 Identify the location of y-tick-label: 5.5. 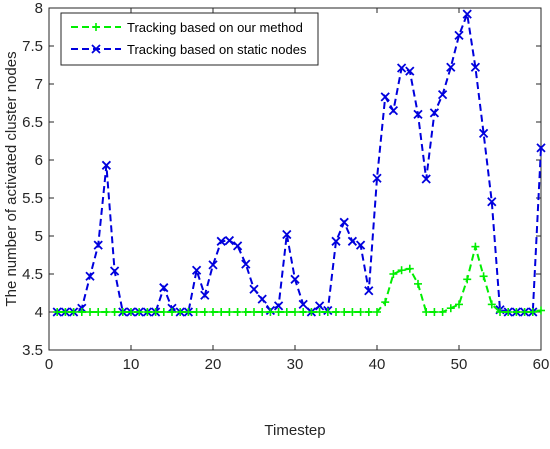
(32, 198).